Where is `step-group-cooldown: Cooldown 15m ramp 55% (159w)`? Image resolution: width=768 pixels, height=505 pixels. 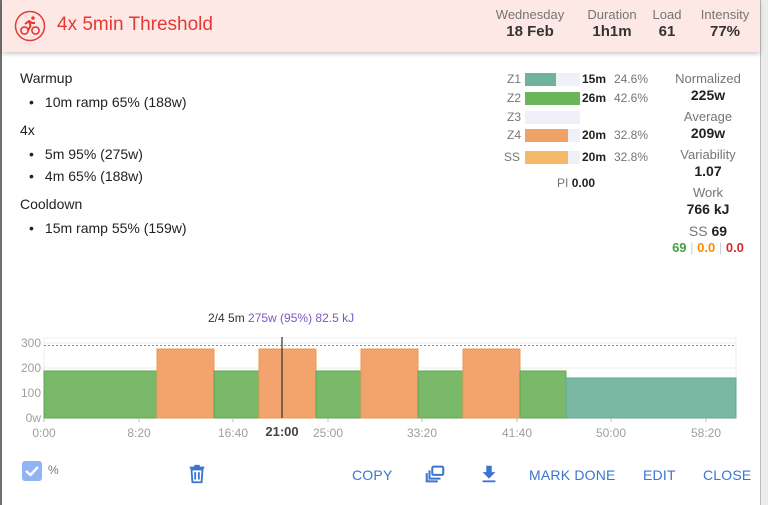 step-group-cooldown: Cooldown 15m ramp 55% (159w) is located at coordinates (103, 216).